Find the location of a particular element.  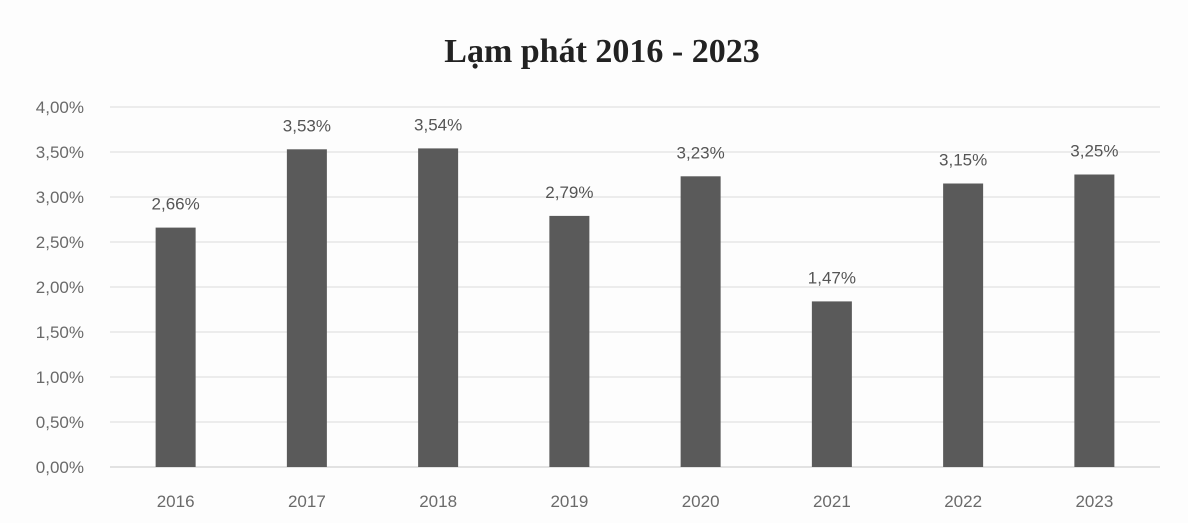

x-tick-label: 2021 is located at coordinates (832, 501).